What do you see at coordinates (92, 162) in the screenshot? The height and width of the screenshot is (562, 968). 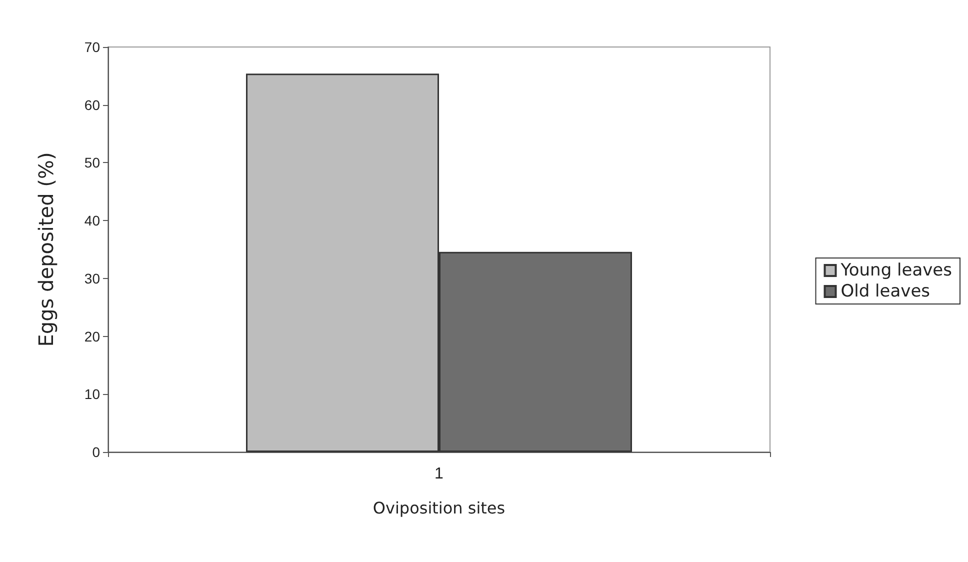 I see `y-tick-label: 50` at bounding box center [92, 162].